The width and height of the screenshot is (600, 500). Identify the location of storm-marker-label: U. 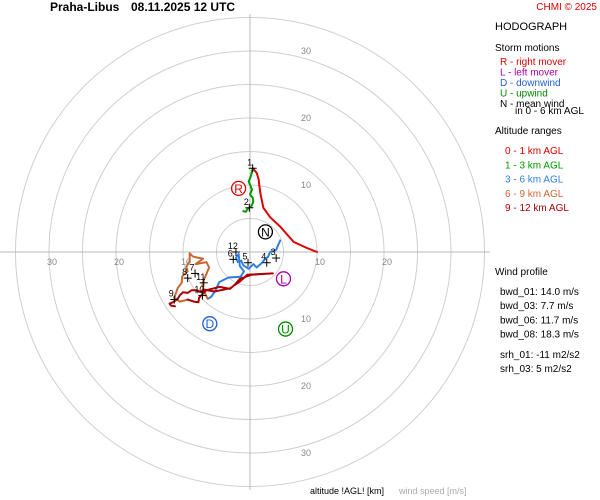
(285, 330).